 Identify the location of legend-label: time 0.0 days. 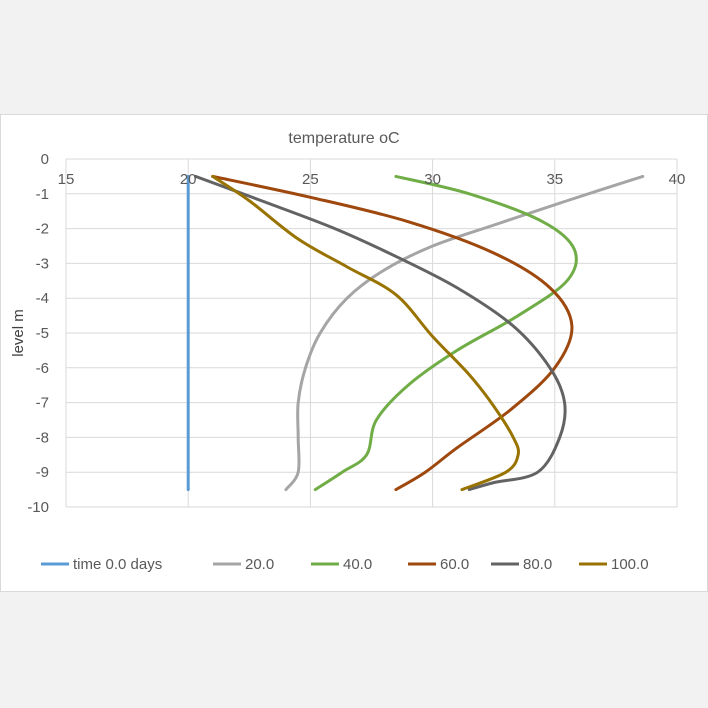
(117, 564).